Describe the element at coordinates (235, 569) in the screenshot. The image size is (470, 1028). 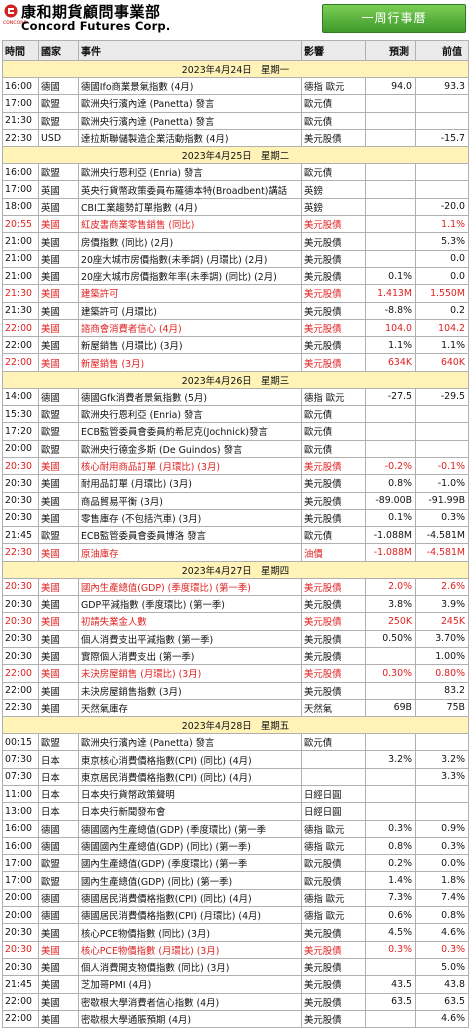
I see `day-date-label: 2023年4月27日 星期四` at that location.